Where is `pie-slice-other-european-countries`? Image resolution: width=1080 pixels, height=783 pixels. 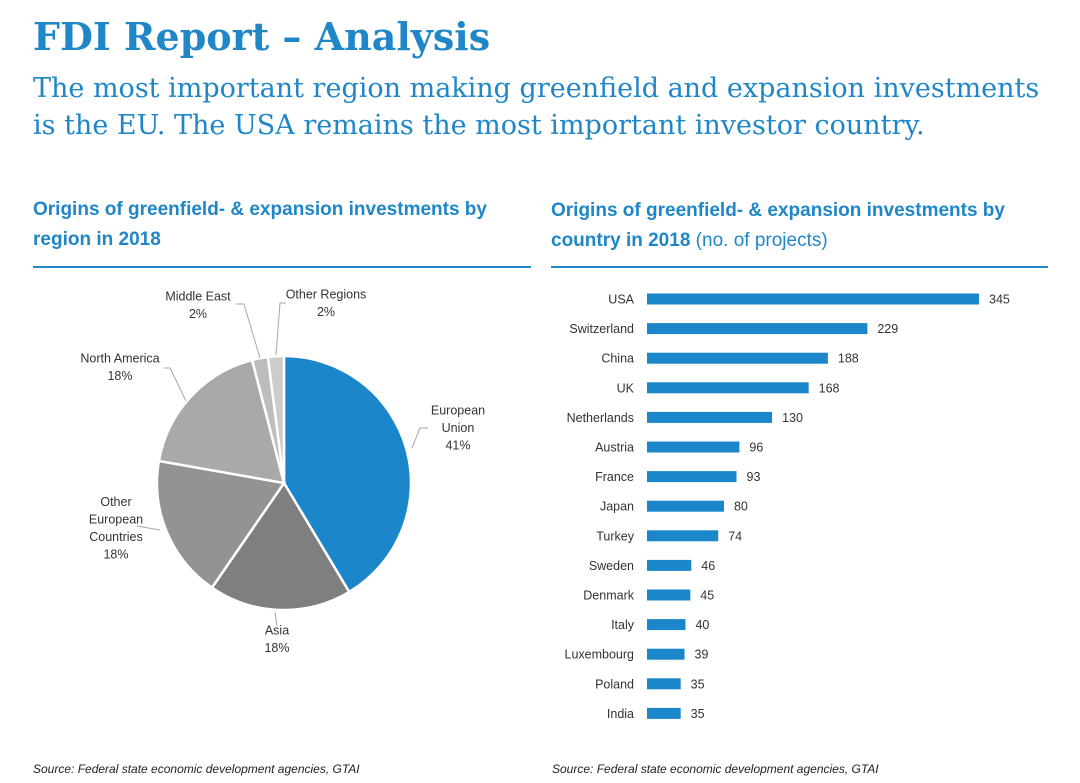 pie-slice-other-european-countries is located at coordinates (221, 524).